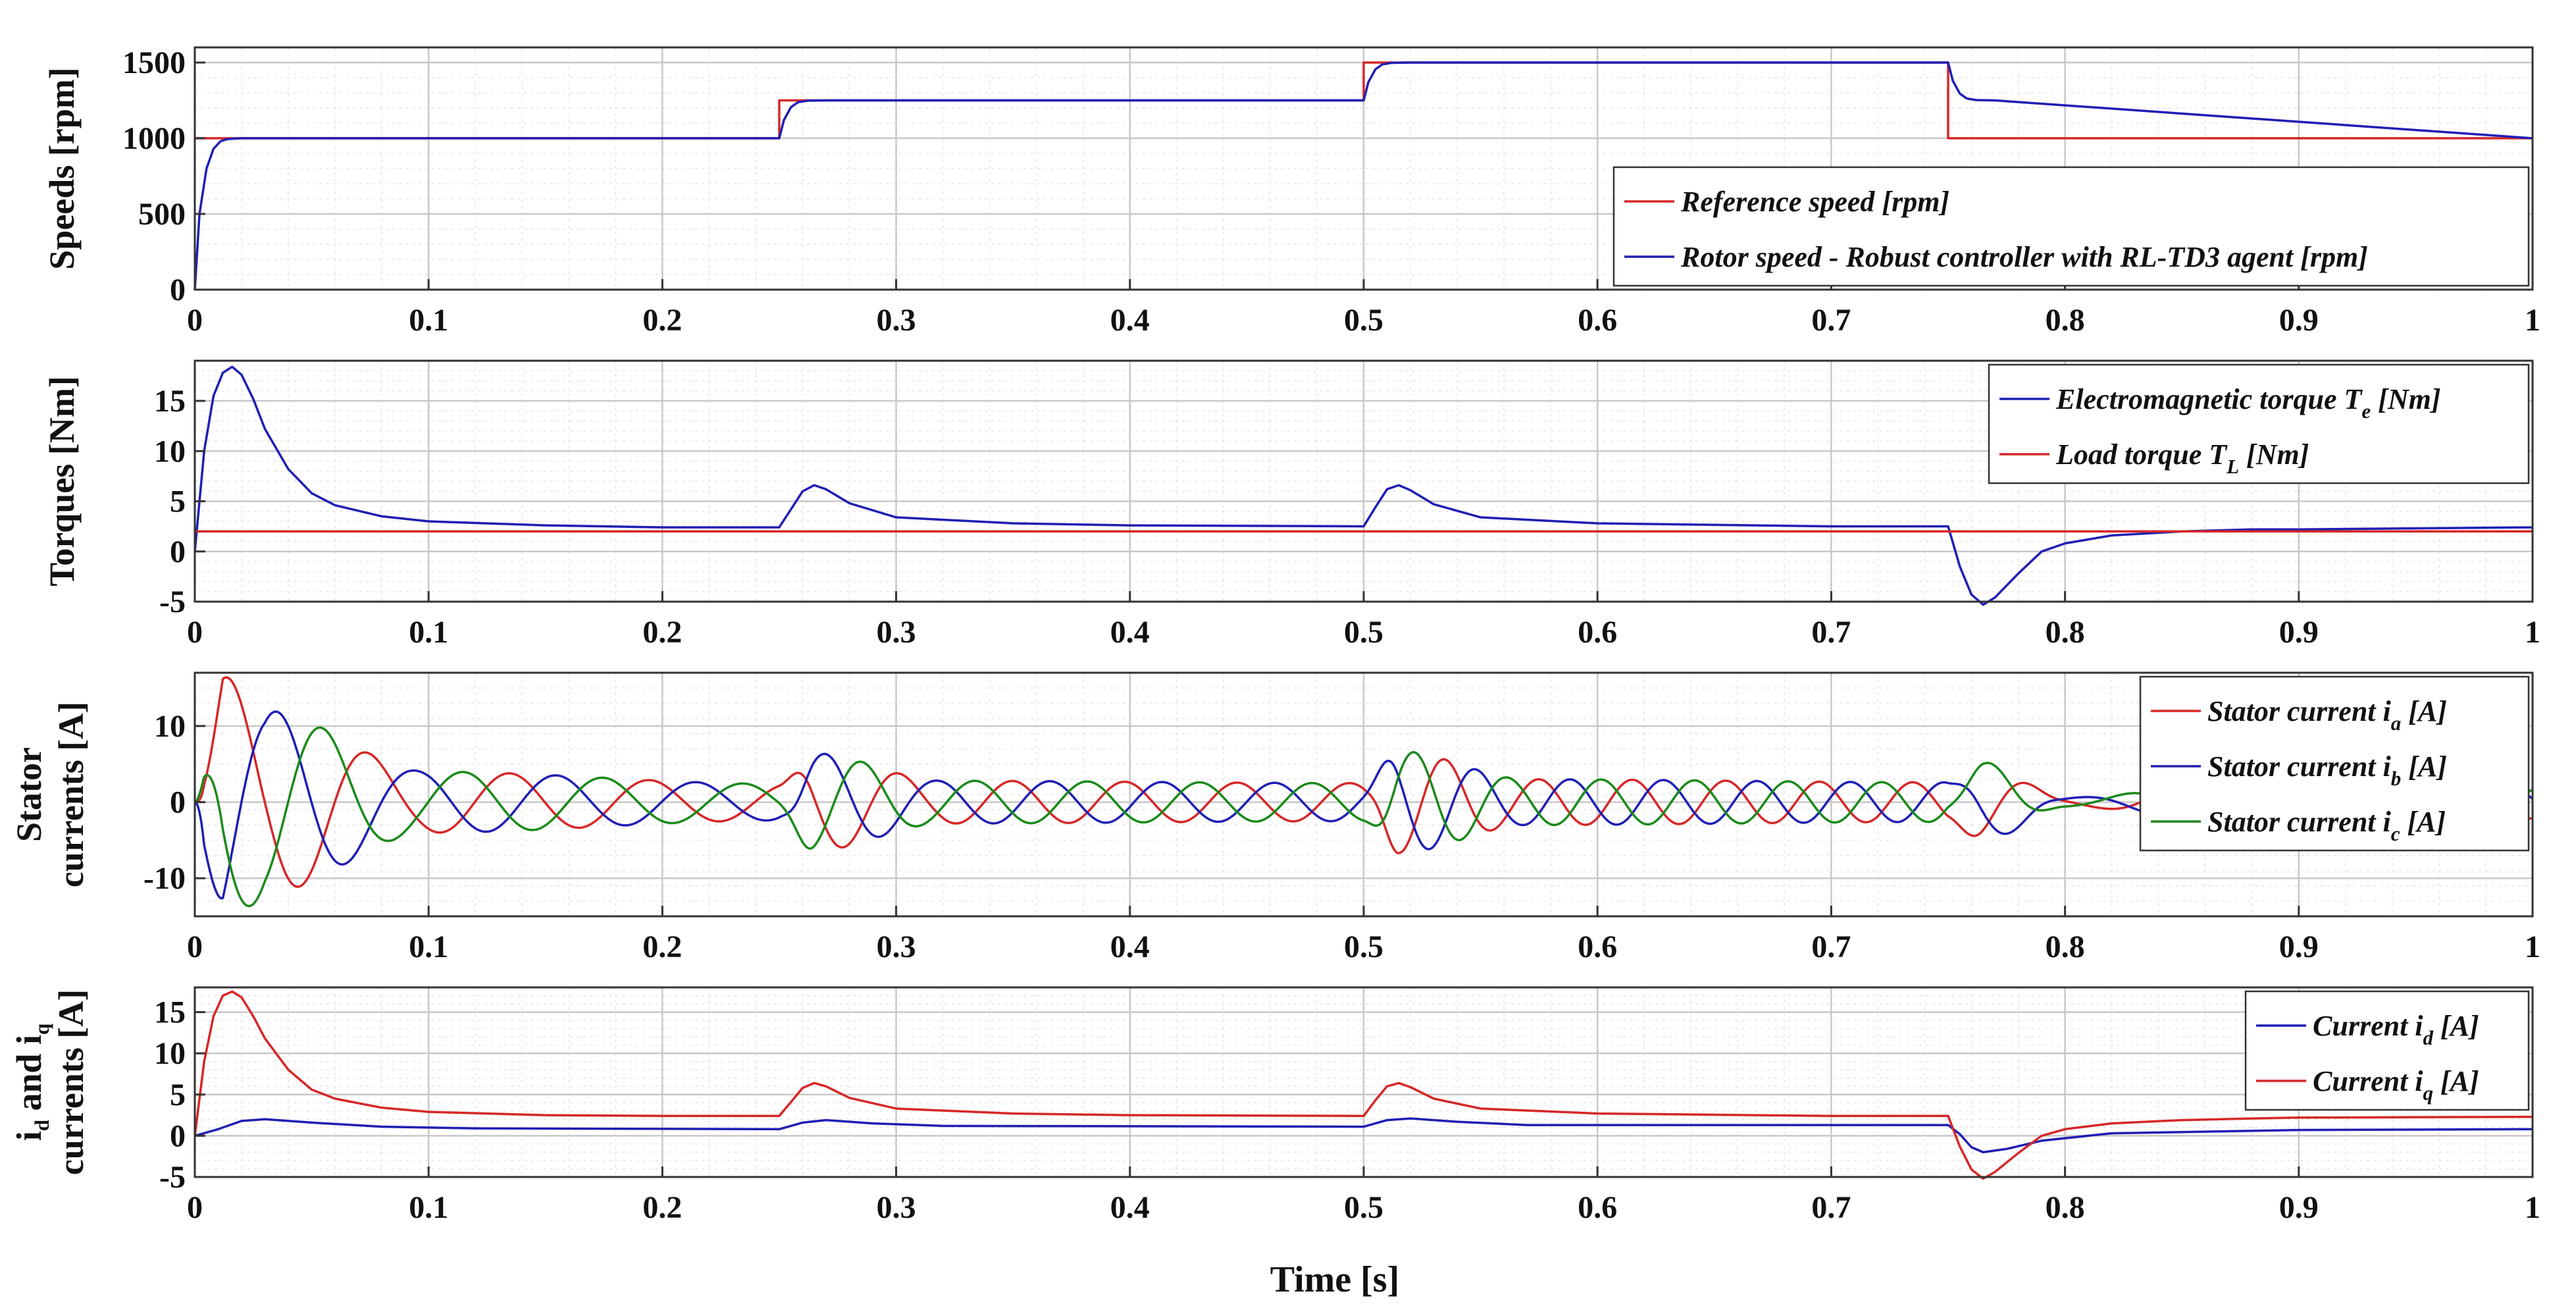 This screenshot has height=1306, width=2576. Describe the element at coordinates (164, 879) in the screenshot. I see `y-tick-label: -10` at that location.